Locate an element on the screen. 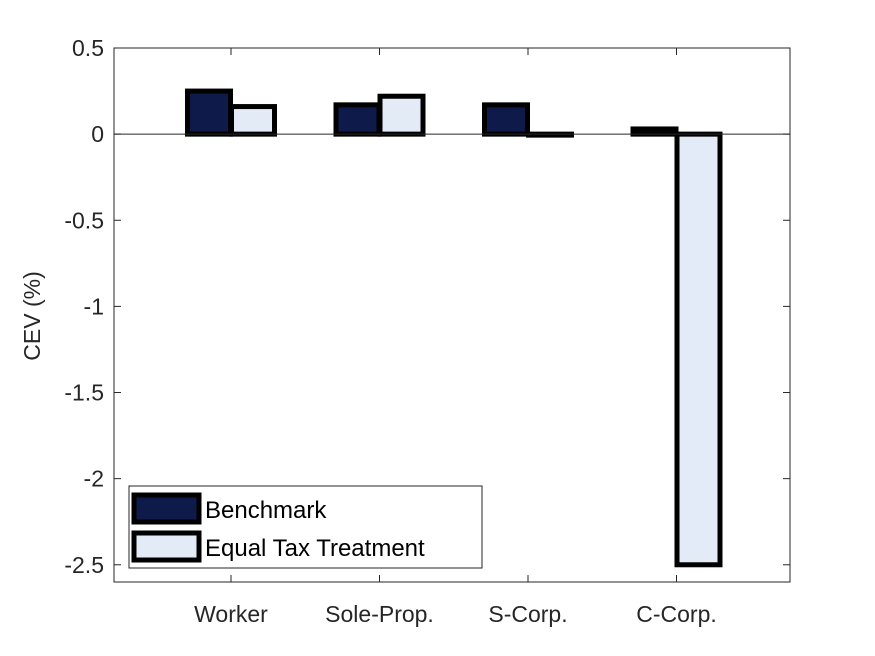 The image size is (875, 656). legend: Benchmark Equal Tax Treatment is located at coordinates (305, 527).